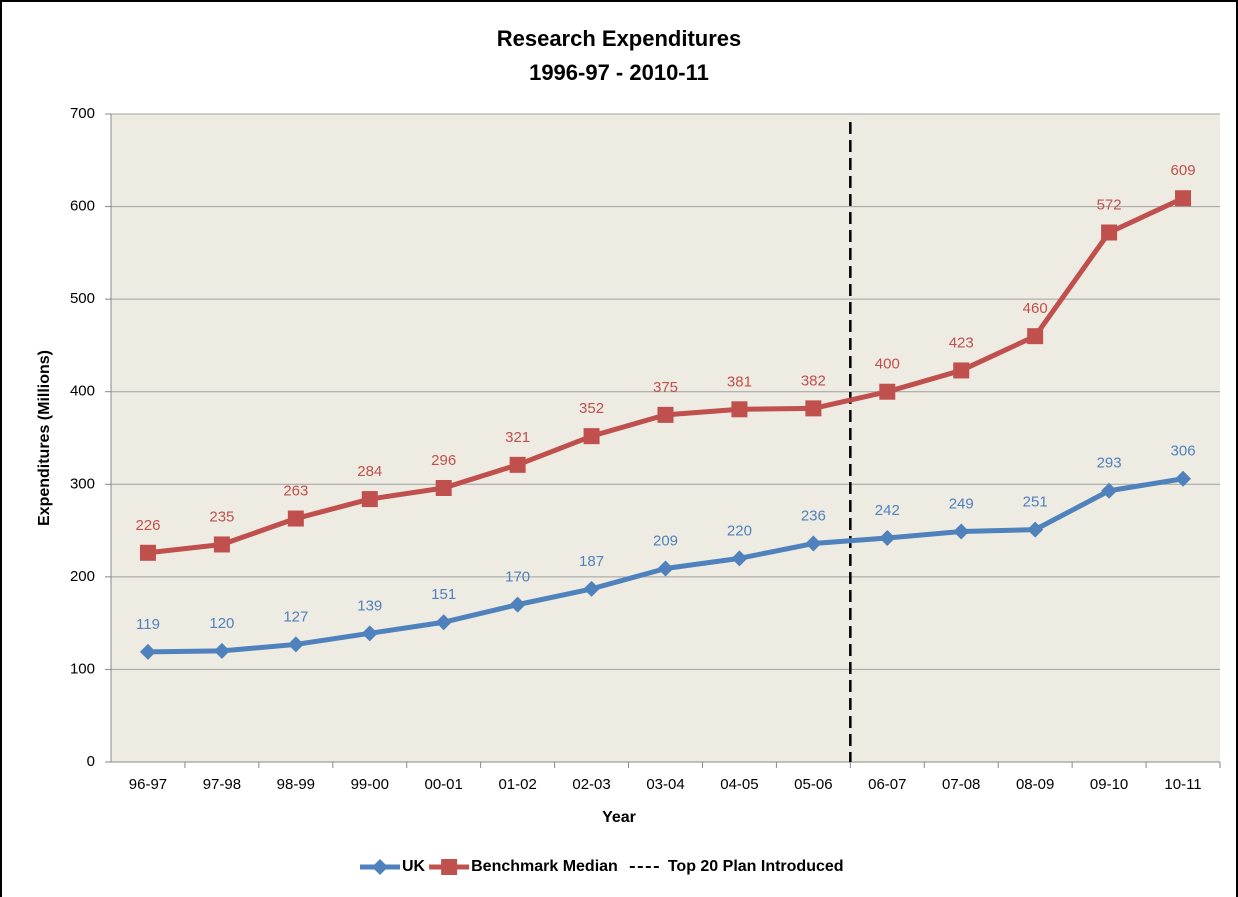 The width and height of the screenshot is (1238, 897). Describe the element at coordinates (813, 784) in the screenshot. I see `x-tick-label: 05-06` at that location.